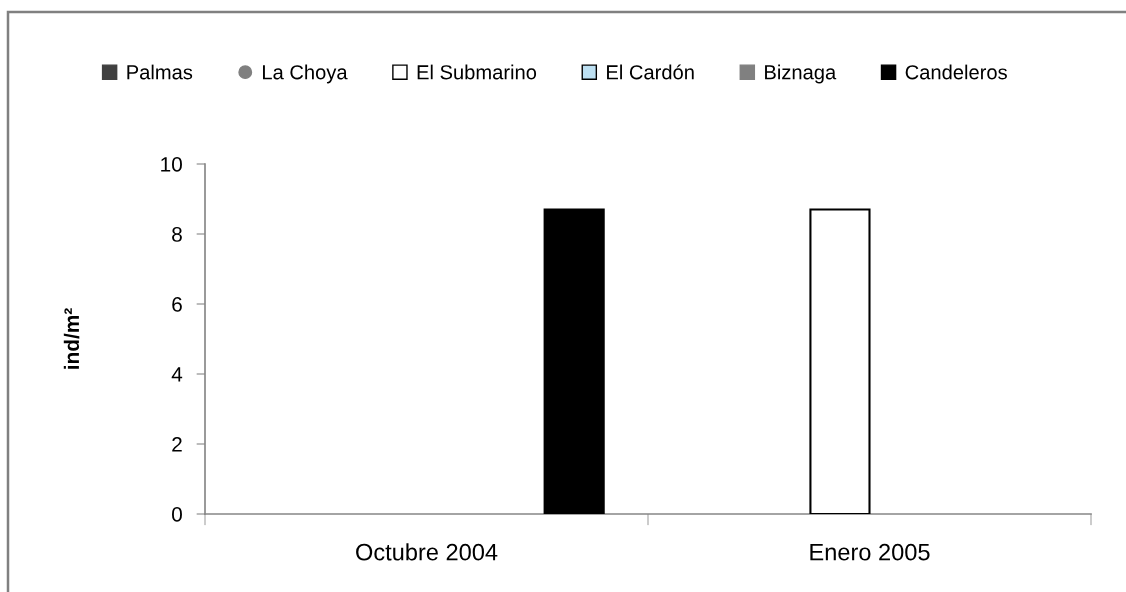 Image resolution: width=1126 pixels, height=592 pixels. What do you see at coordinates (160, 72) in the screenshot?
I see `legend-label: Palmas` at bounding box center [160, 72].